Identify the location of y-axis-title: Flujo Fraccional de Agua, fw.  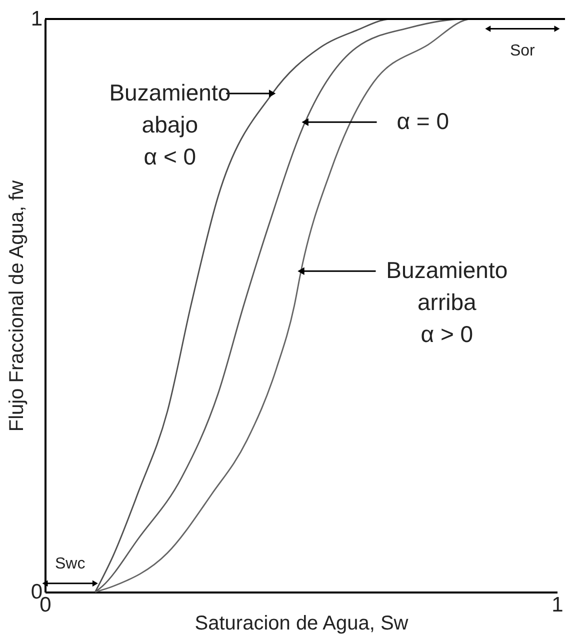
(17, 306).